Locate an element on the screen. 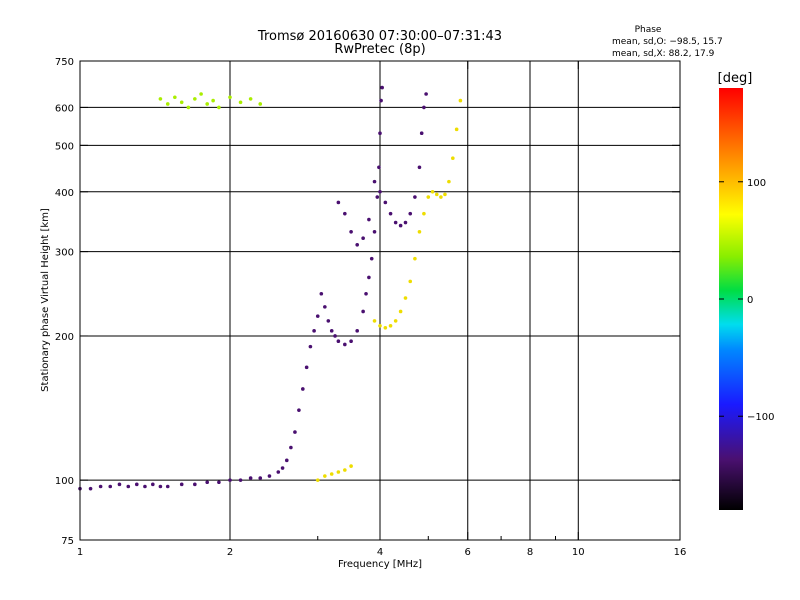 Image resolution: width=800 pixels, height=600 pixels. y-tick-label: 300 is located at coordinates (64, 253).